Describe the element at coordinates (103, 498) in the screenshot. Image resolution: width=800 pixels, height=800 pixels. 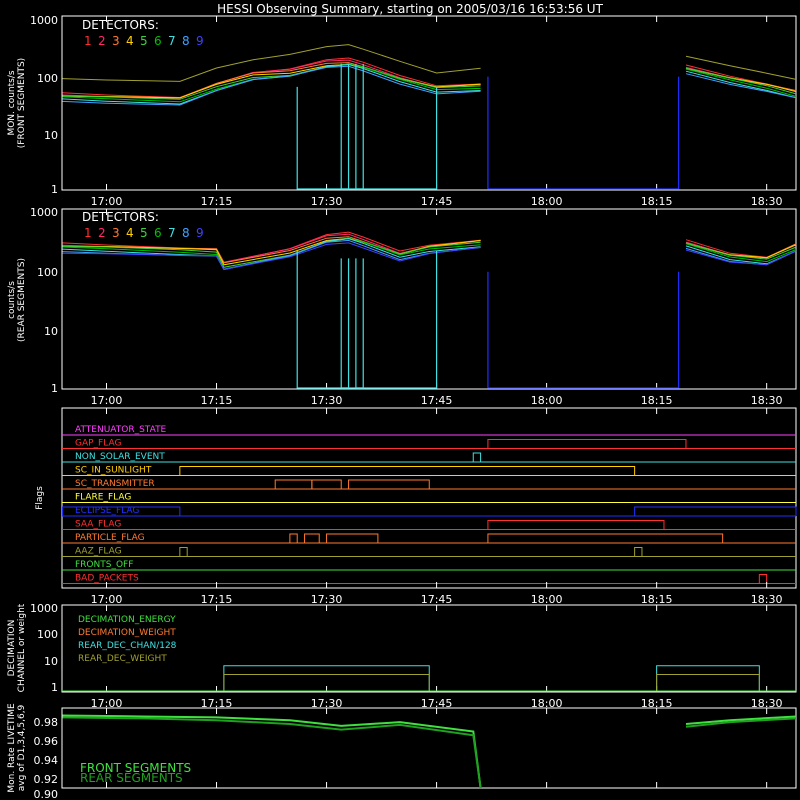
I see `flag-label: FLARE_FLAG` at that location.